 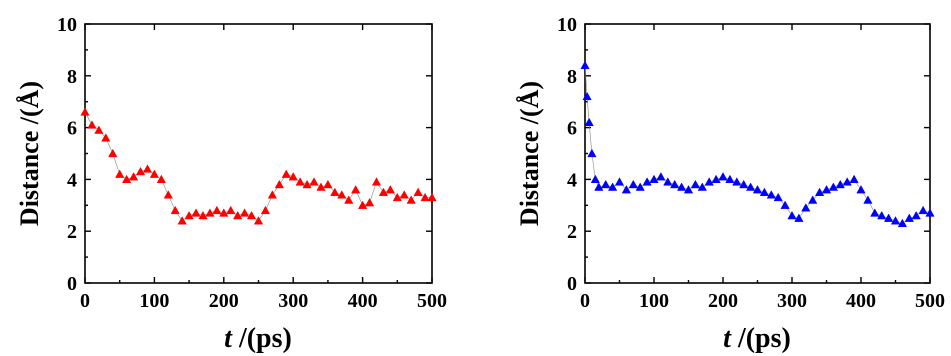 What do you see at coordinates (258, 338) in the screenshot?
I see `x-axis-label: t /(ps)` at bounding box center [258, 338].